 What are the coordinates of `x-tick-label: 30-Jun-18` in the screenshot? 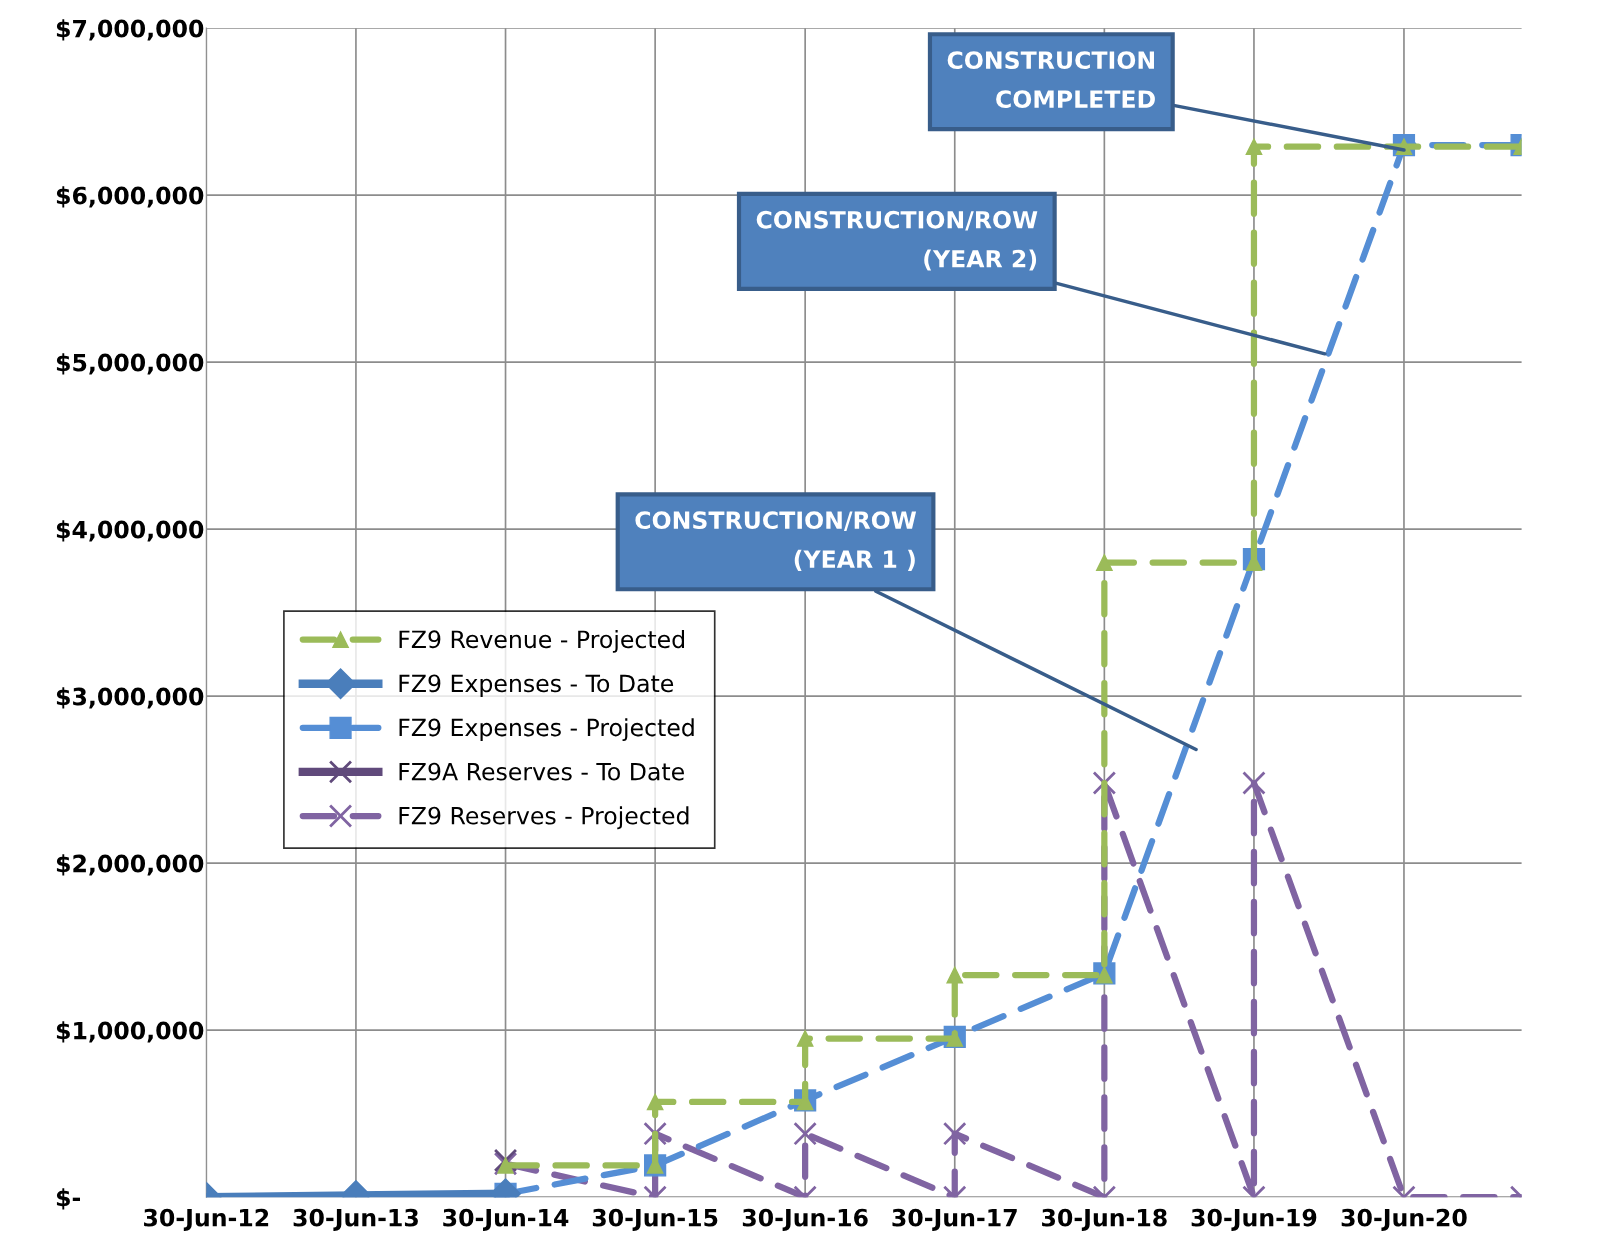 It's located at (1104, 1219).